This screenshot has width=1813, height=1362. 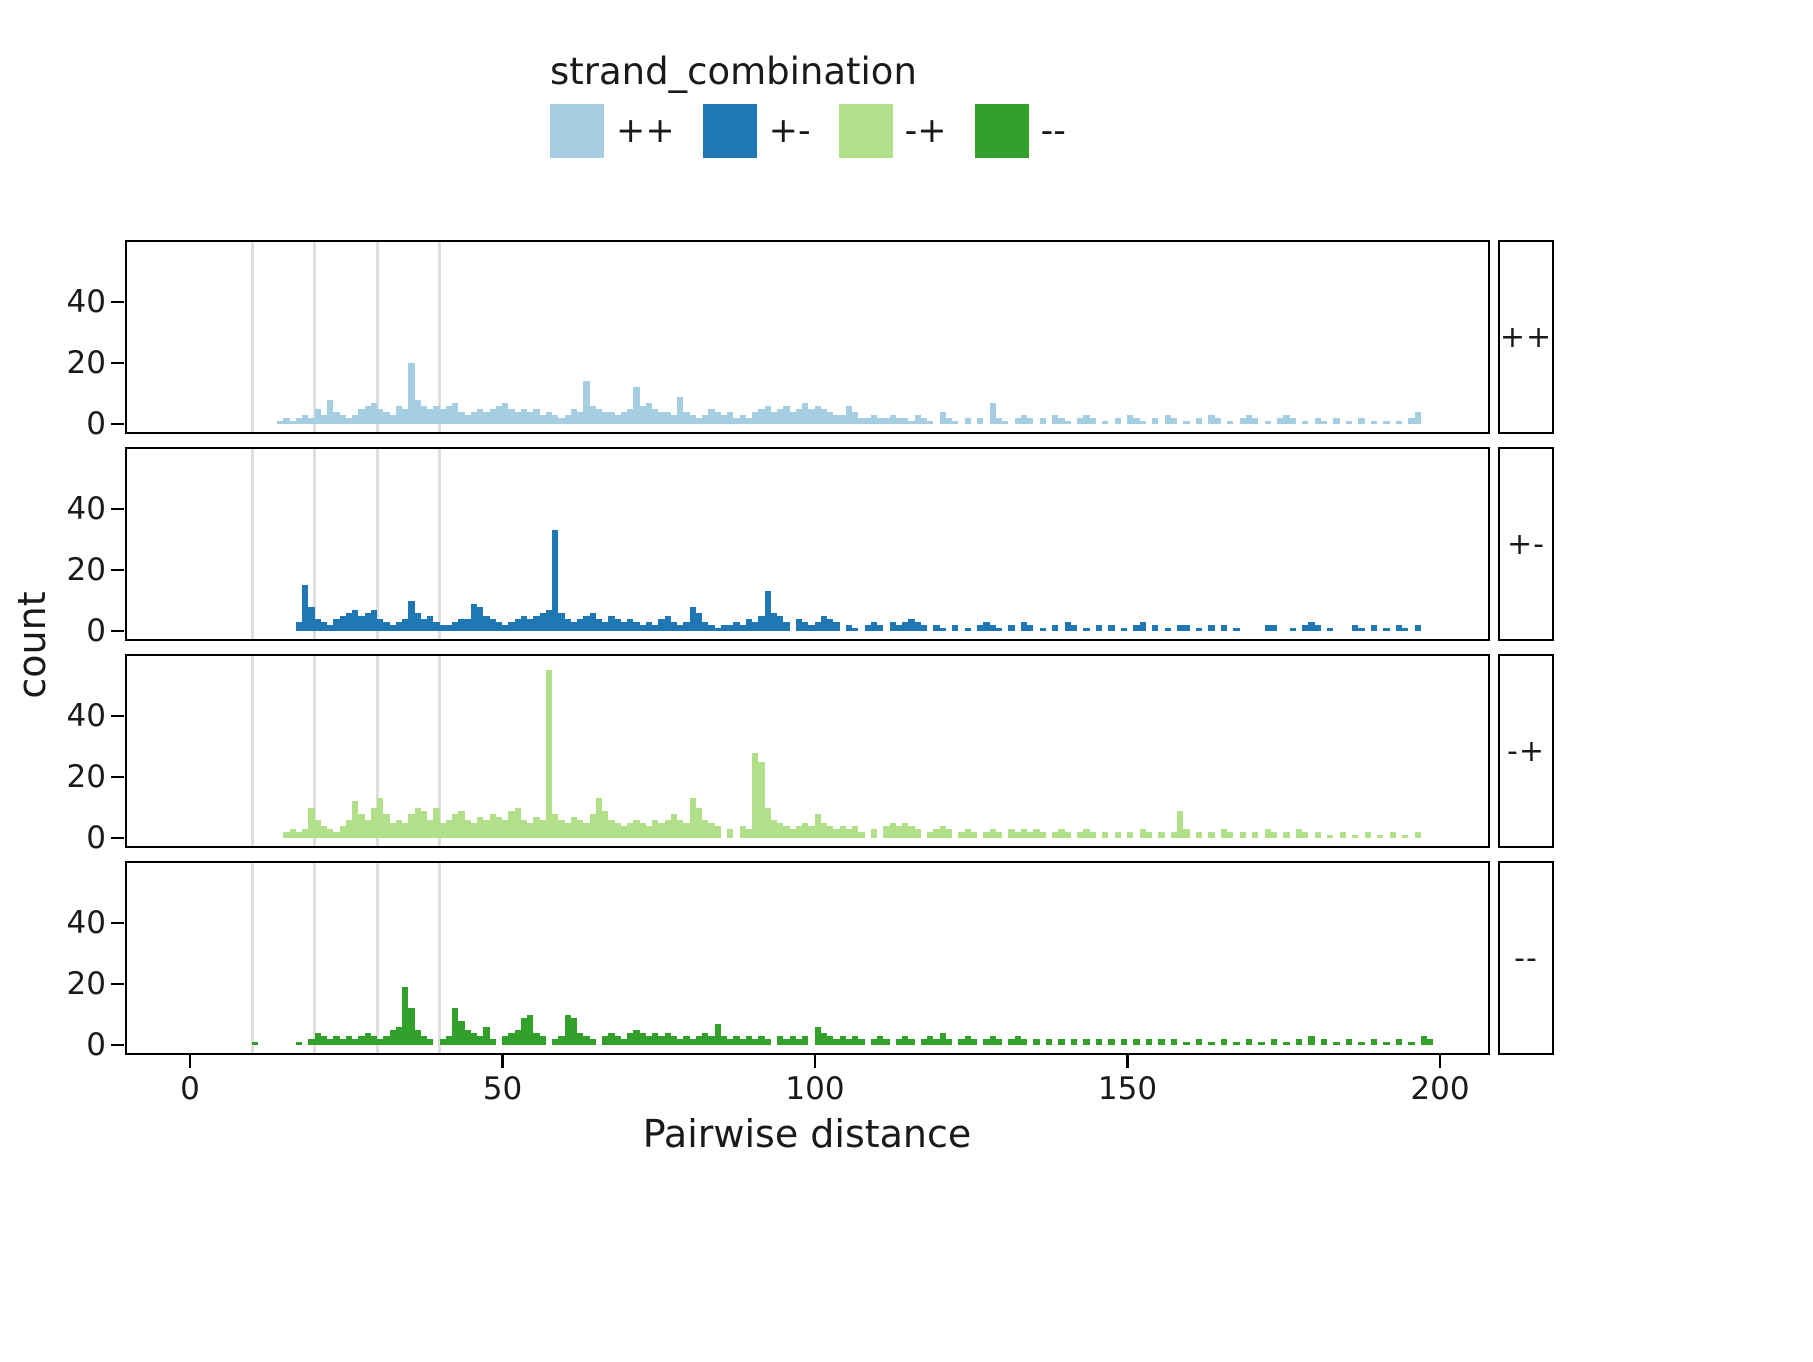 What do you see at coordinates (252, 337) in the screenshot?
I see `reference-gridline-x10` at bounding box center [252, 337].